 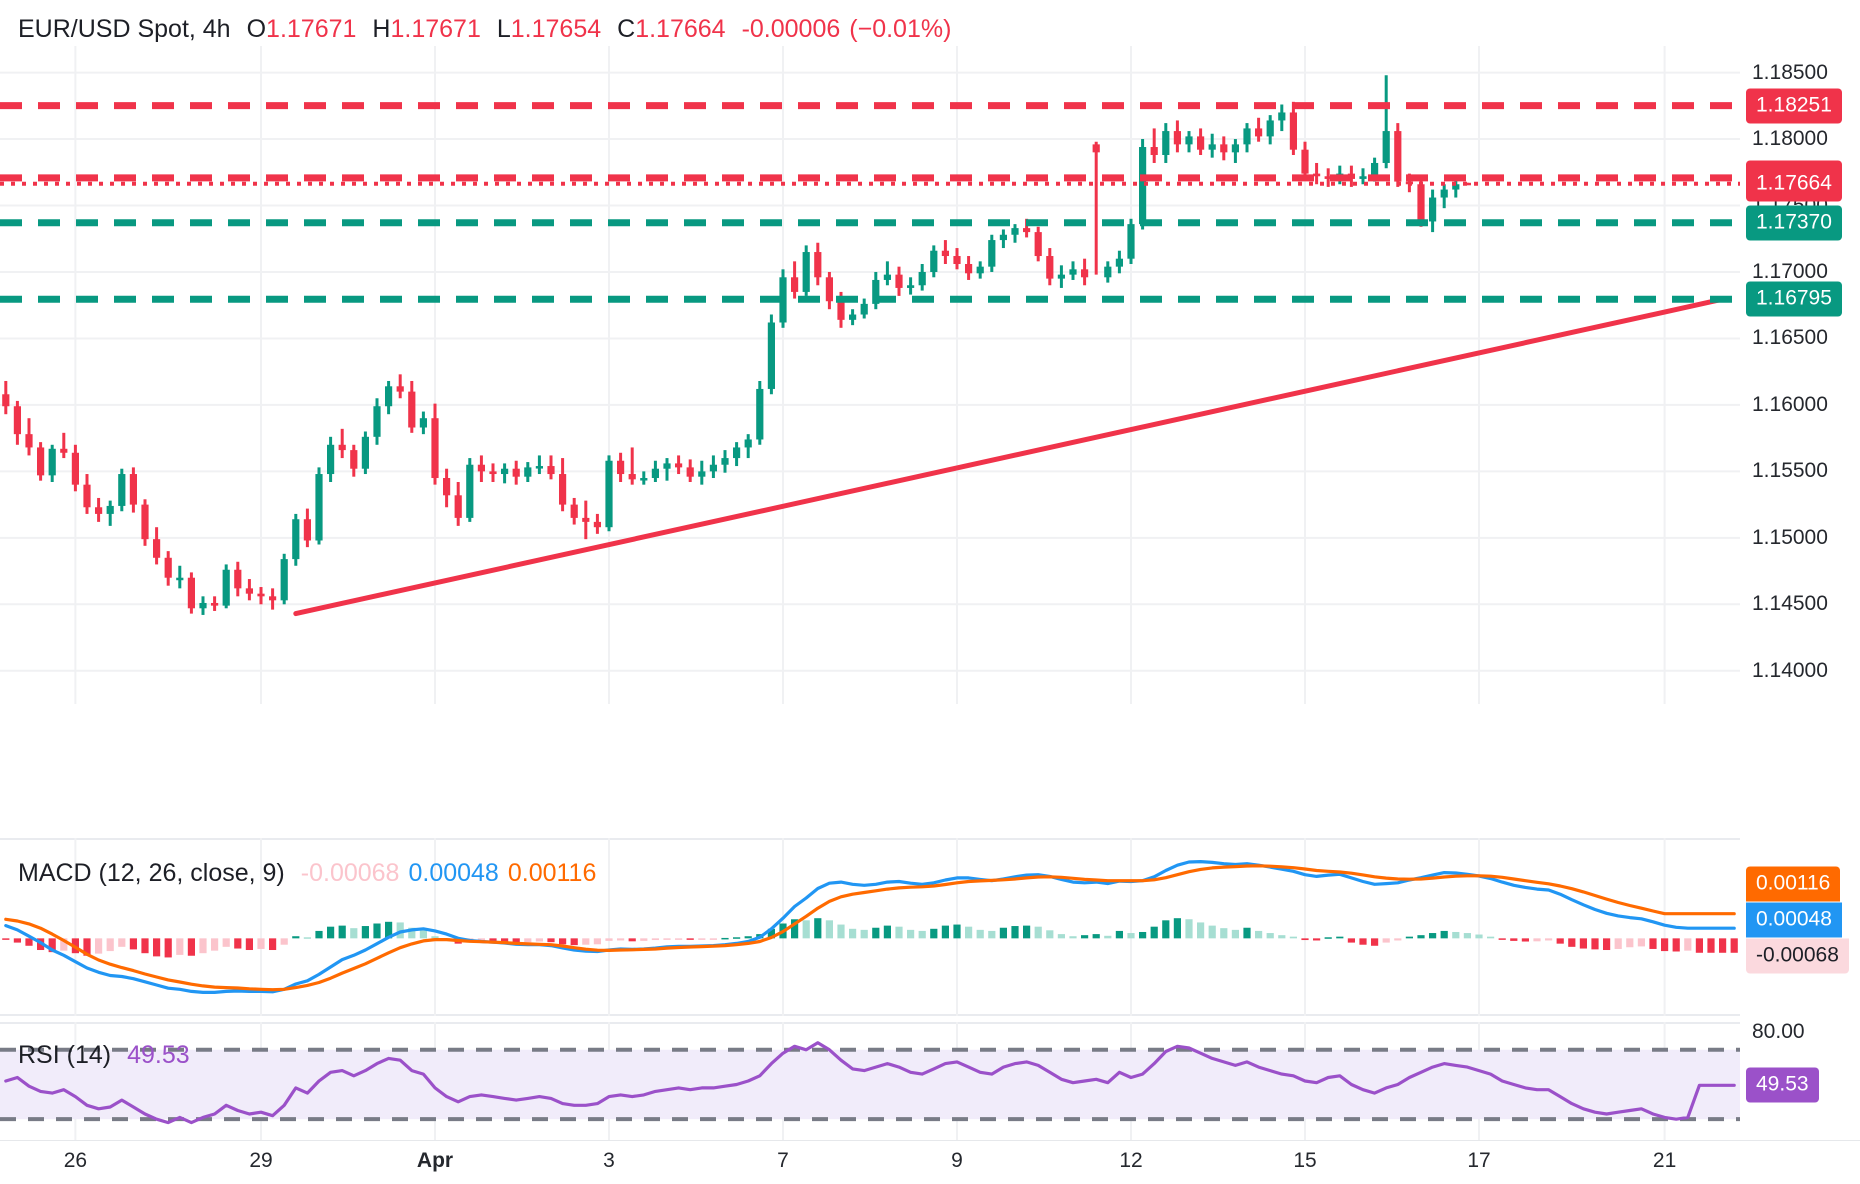 What do you see at coordinates (783, 1160) in the screenshot?
I see `time-axis-tick: 7` at bounding box center [783, 1160].